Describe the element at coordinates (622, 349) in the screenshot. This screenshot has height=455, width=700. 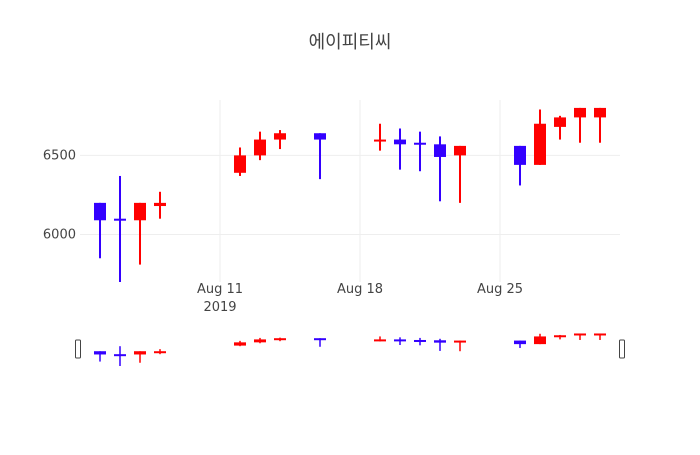
I see `slider-right-handle` at that location.